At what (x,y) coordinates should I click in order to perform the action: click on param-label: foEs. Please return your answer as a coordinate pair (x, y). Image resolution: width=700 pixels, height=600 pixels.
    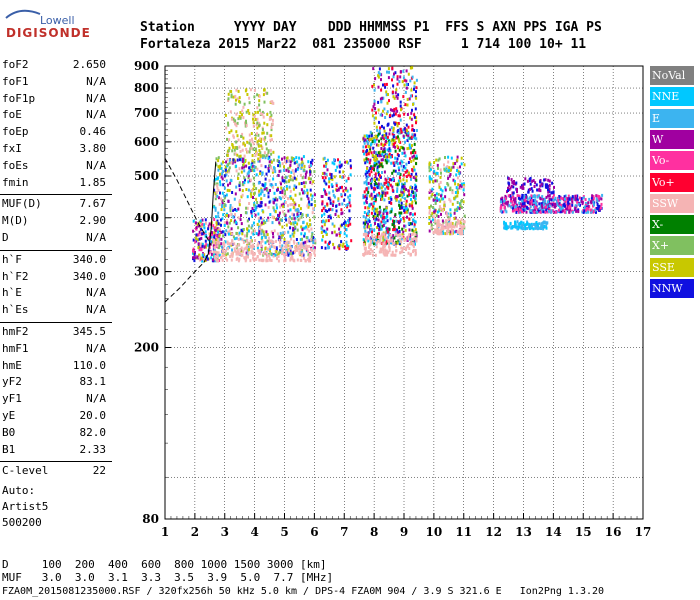
    Looking at the image, I should click on (15, 165).